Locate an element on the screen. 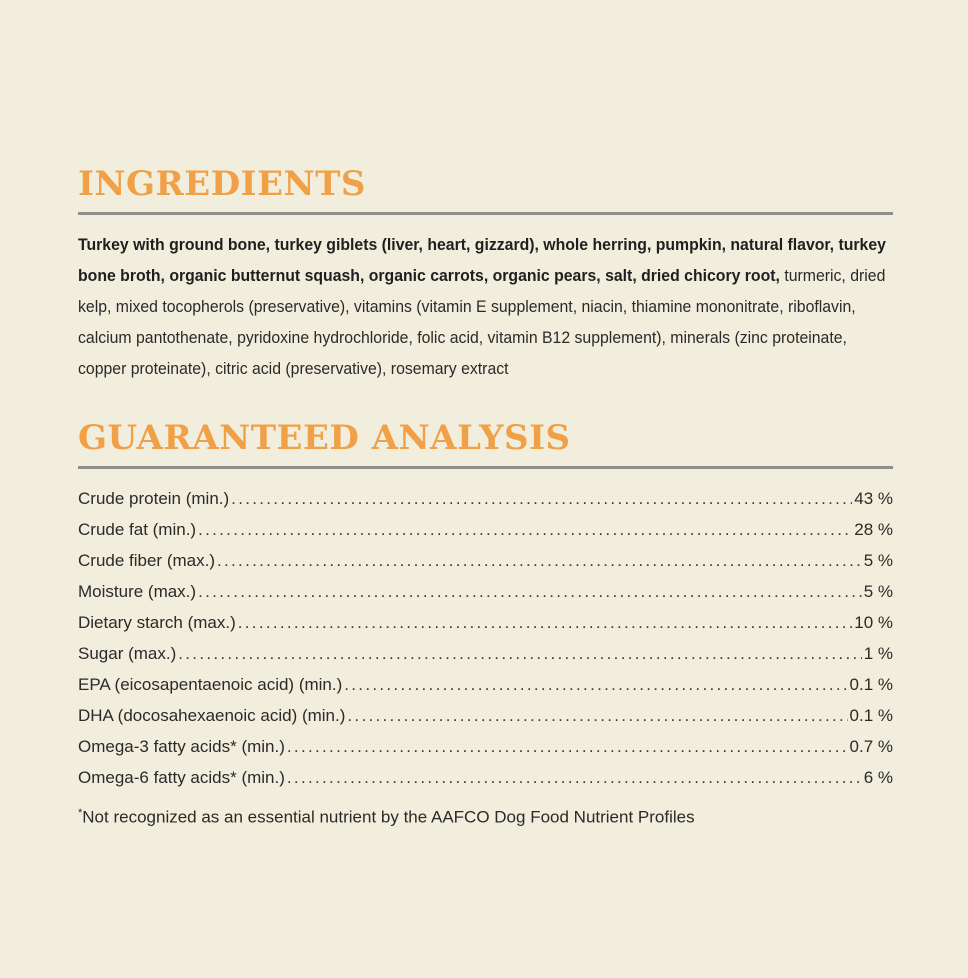 The height and width of the screenshot is (978, 968). nutrient-label: Dietary starch (max.) is located at coordinates (157, 622).